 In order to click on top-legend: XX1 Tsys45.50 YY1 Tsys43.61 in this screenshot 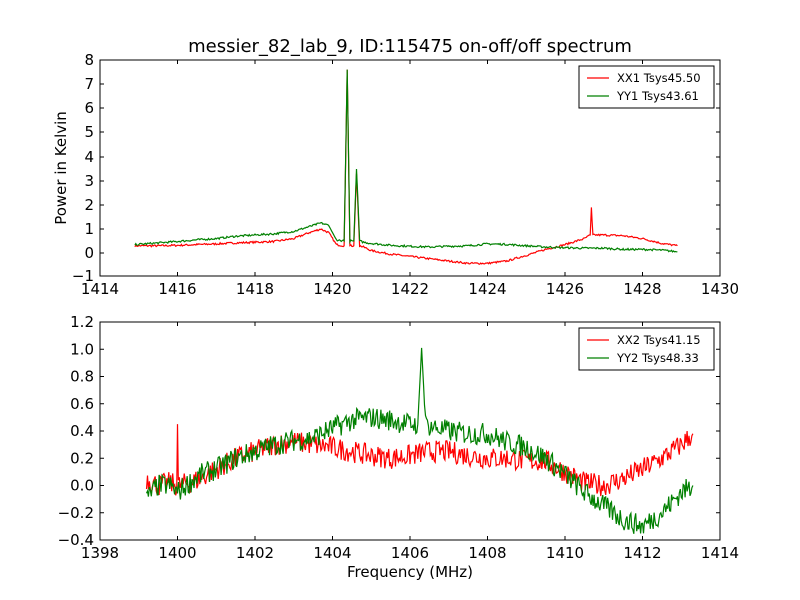, I will do `click(646, 87)`.